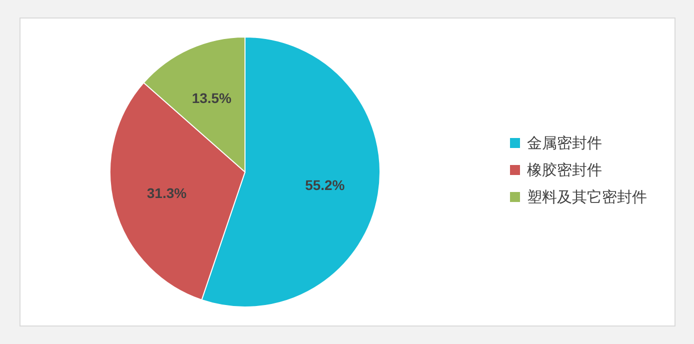 This screenshot has height=344, width=694. What do you see at coordinates (212, 98) in the screenshot?
I see `data-label: 13.5%` at bounding box center [212, 98].